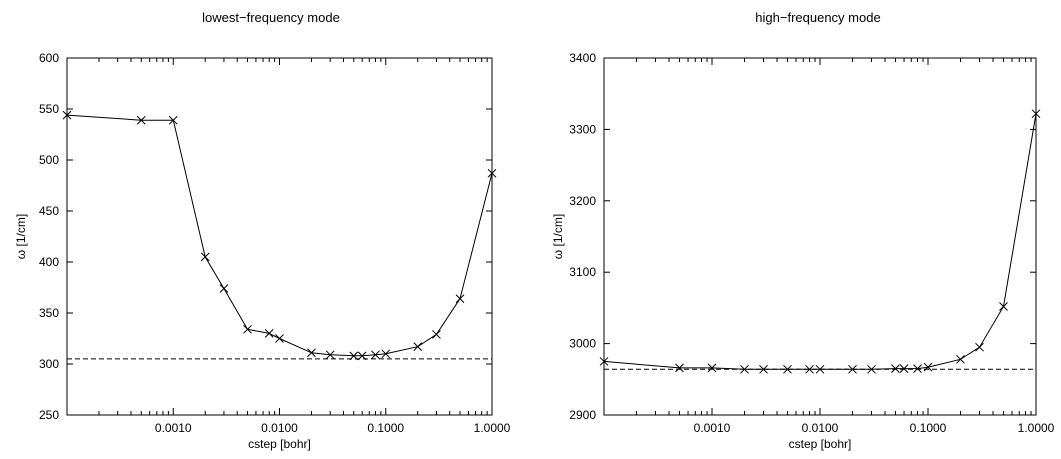 Image resolution: width=1061 pixels, height=459 pixels. What do you see at coordinates (712, 428) in the screenshot?
I see `right-x-tick-label: 0.0010` at bounding box center [712, 428].